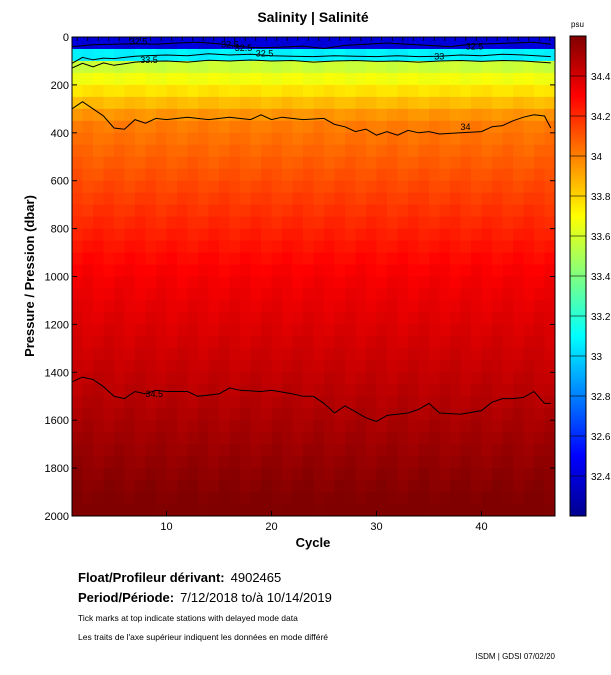 The image size is (611, 675). What do you see at coordinates (60, 86) in the screenshot?
I see `y-tick-label: 200` at bounding box center [60, 86].